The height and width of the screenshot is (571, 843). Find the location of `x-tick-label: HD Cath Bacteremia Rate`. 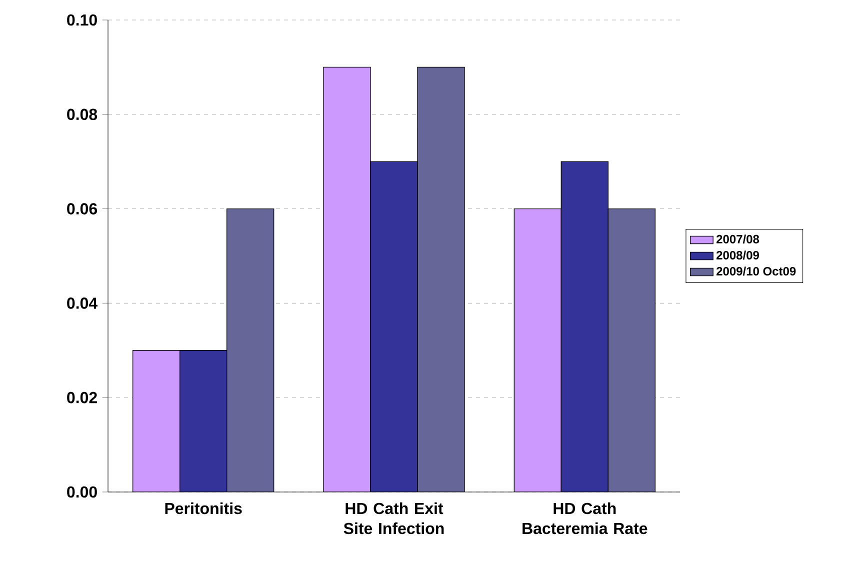

x-tick-label: HD Cath Bacteremia Rate is located at coordinates (585, 518).